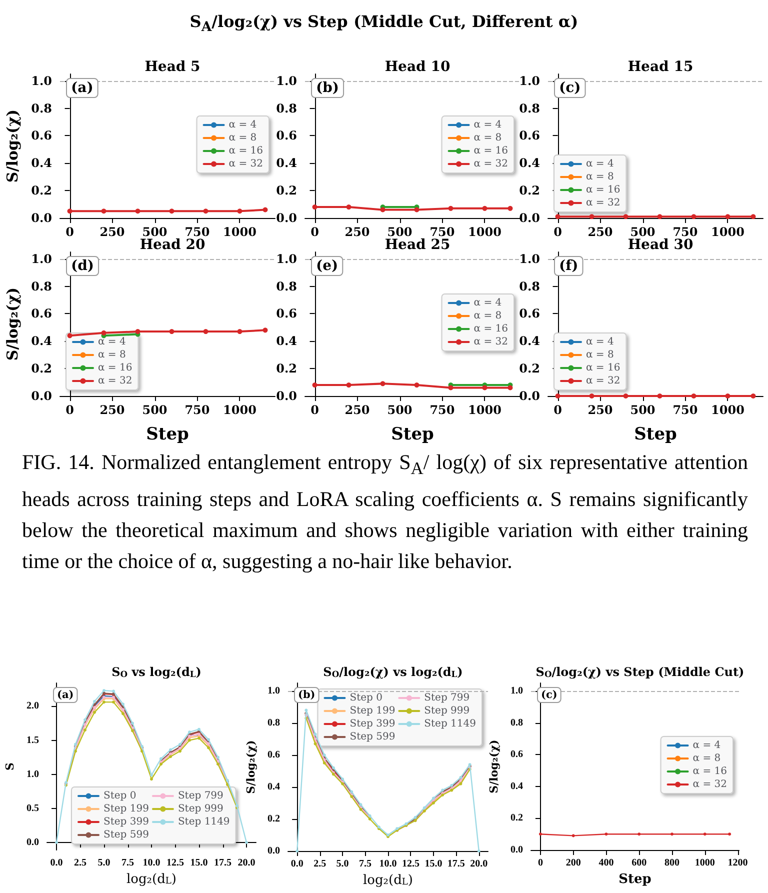  I want to click on annotation: (f), so click(568, 266).